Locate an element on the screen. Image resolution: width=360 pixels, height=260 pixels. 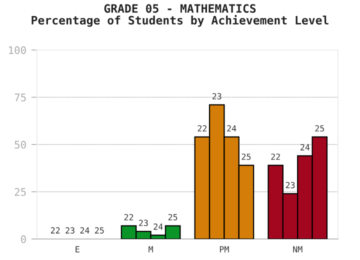
y-tick-label: 100 is located at coordinates (17, 50).